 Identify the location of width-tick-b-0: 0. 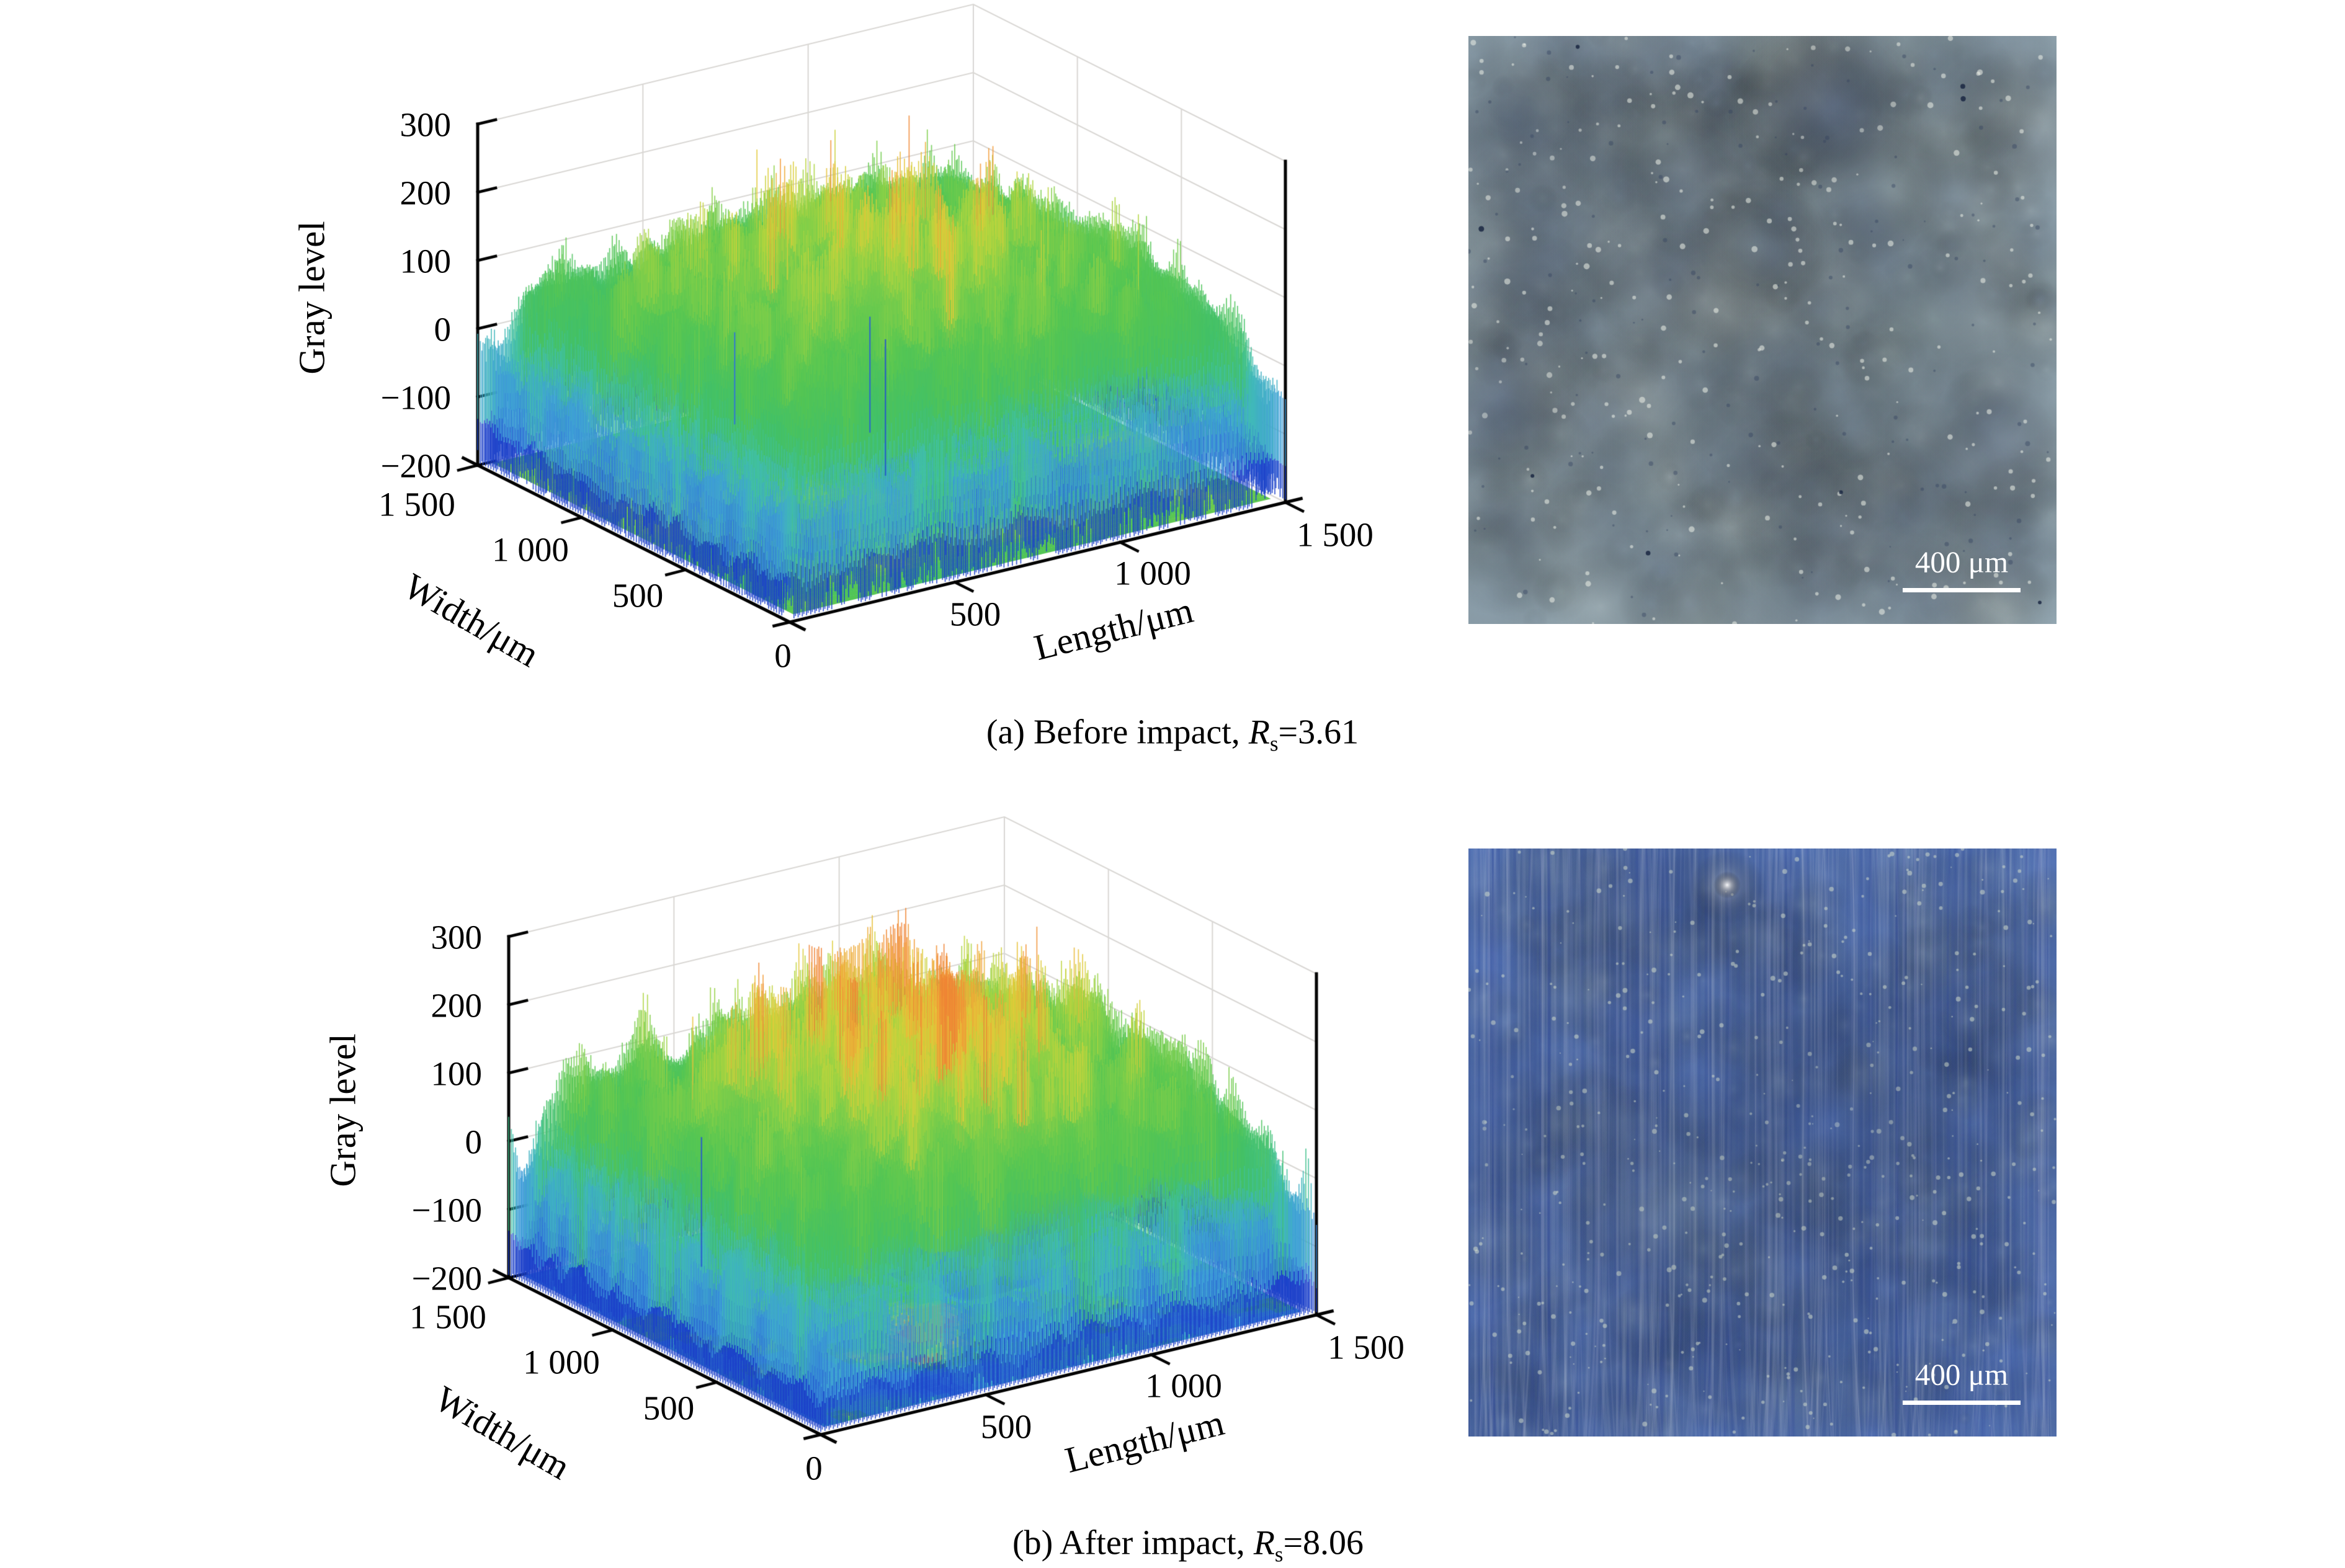
(814, 1468).